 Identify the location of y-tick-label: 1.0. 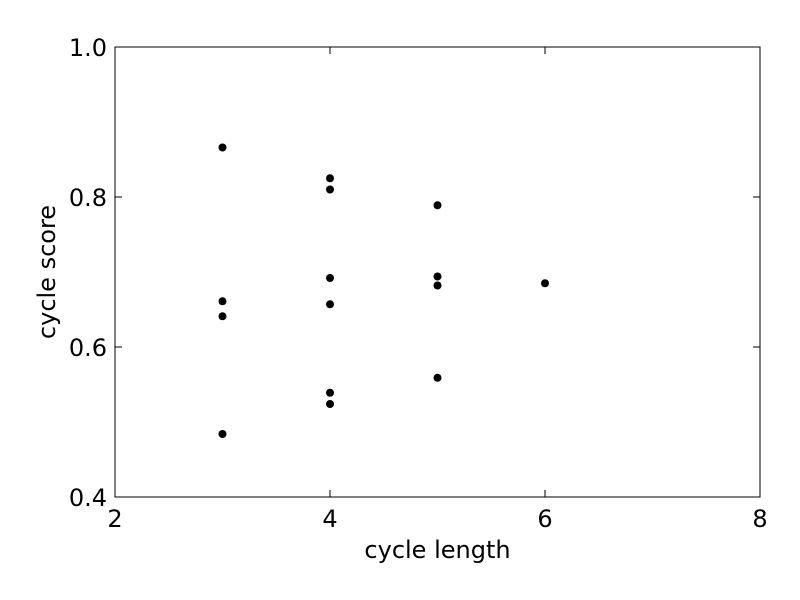
(88, 48).